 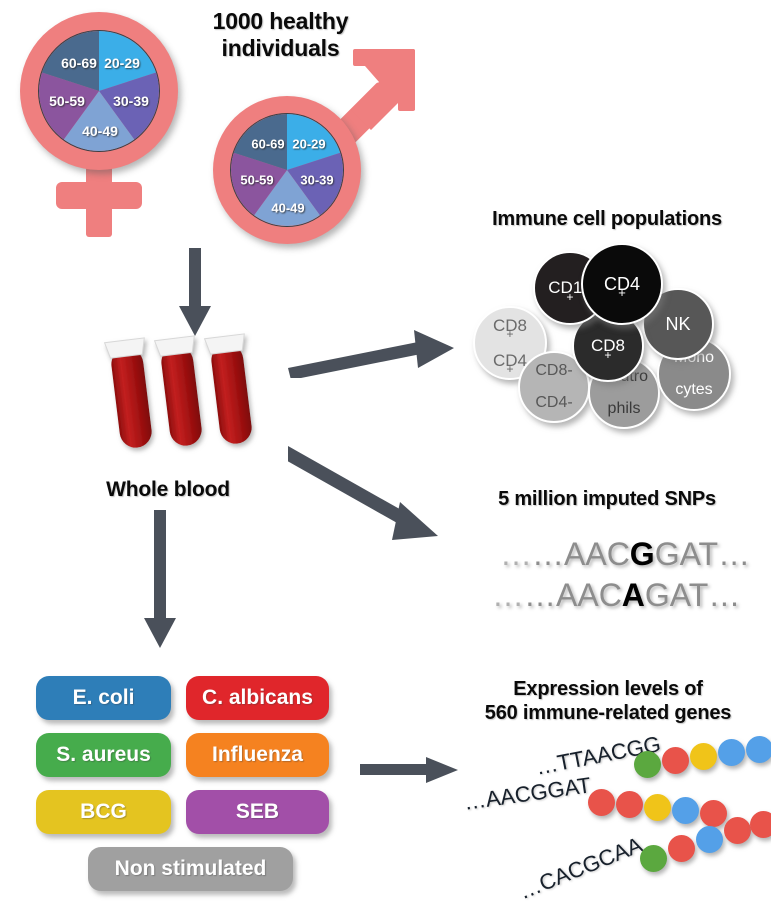 I want to click on female-pie-svg, so click(x=99, y=91).